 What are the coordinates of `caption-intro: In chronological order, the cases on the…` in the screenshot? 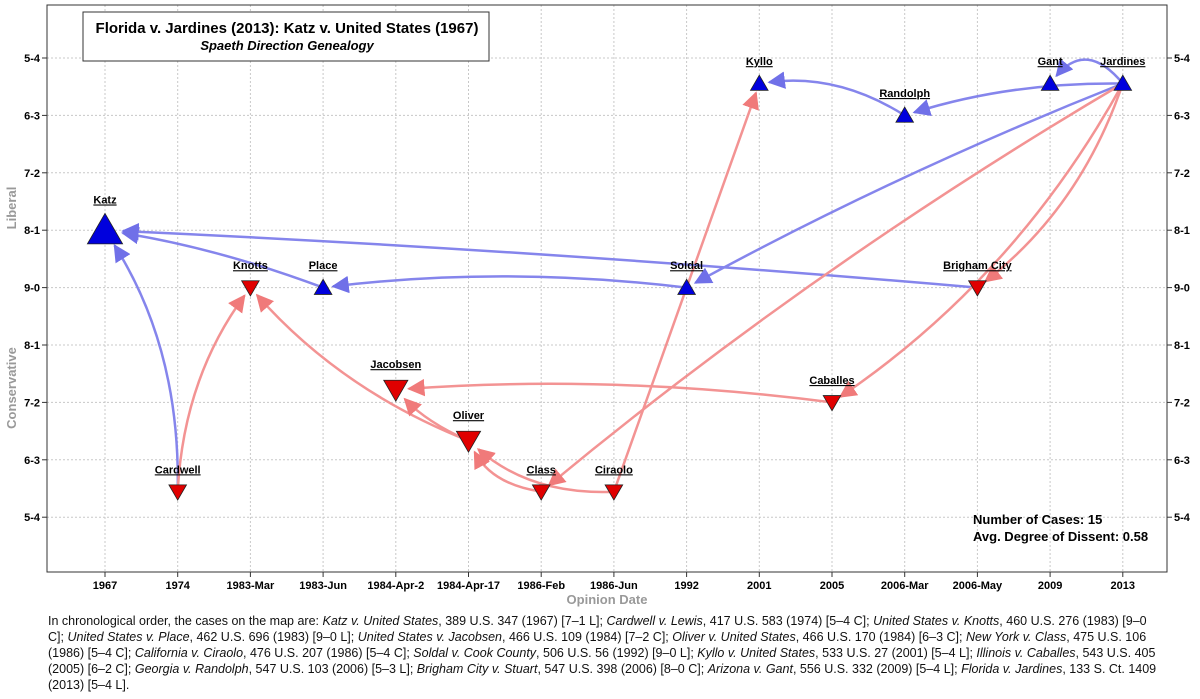 It's located at (183, 621).